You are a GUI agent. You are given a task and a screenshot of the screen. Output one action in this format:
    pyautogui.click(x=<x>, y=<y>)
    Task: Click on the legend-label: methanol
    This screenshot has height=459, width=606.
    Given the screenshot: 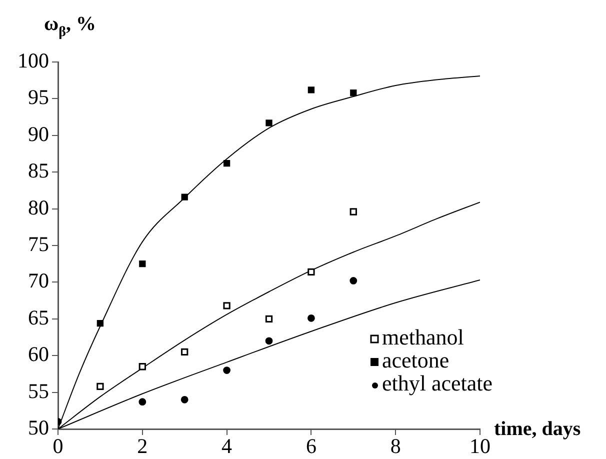 What is the action you would take?
    pyautogui.click(x=423, y=337)
    